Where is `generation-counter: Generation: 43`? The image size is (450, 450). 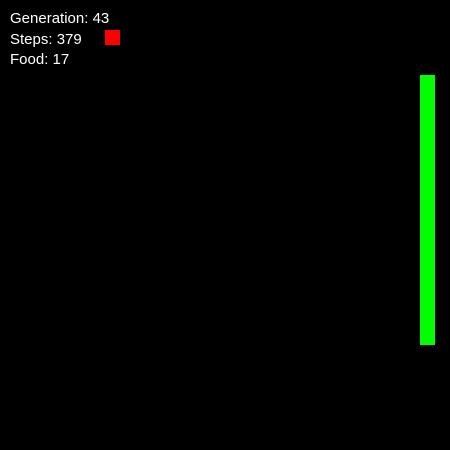 generation-counter: Generation: 43 is located at coordinates (59, 19).